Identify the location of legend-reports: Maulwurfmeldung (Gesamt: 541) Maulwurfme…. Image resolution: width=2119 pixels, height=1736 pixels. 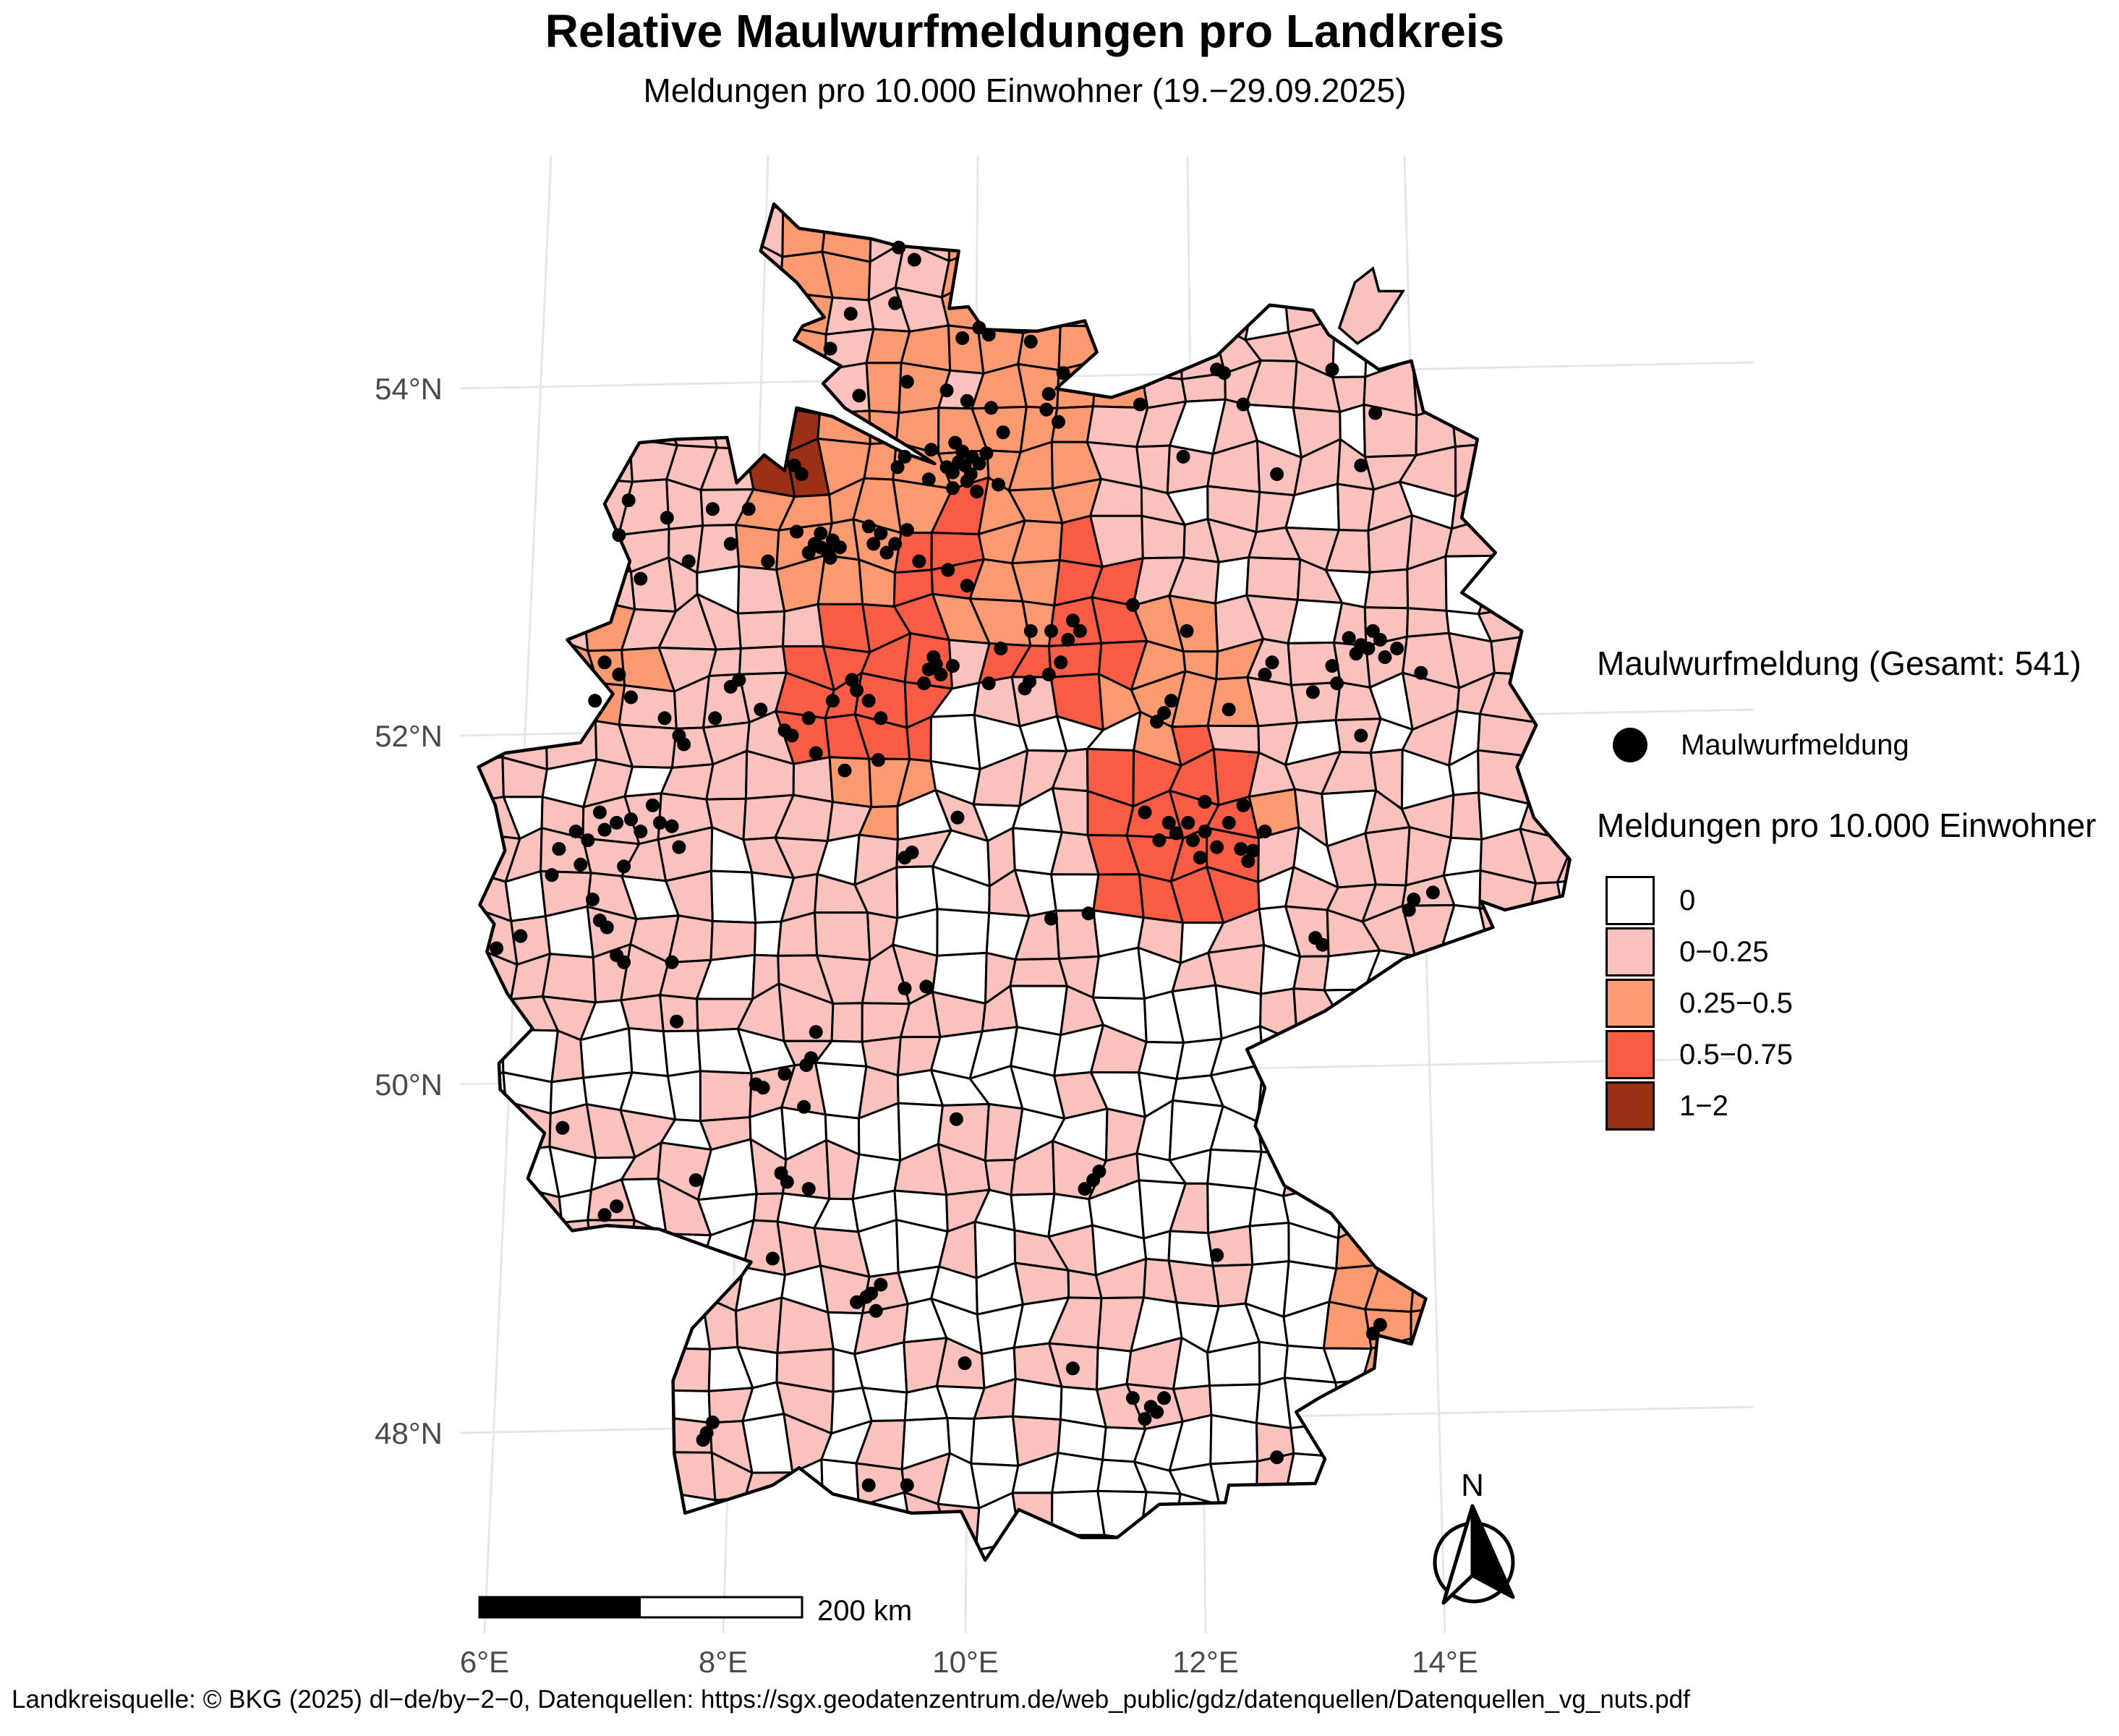
(1853, 703).